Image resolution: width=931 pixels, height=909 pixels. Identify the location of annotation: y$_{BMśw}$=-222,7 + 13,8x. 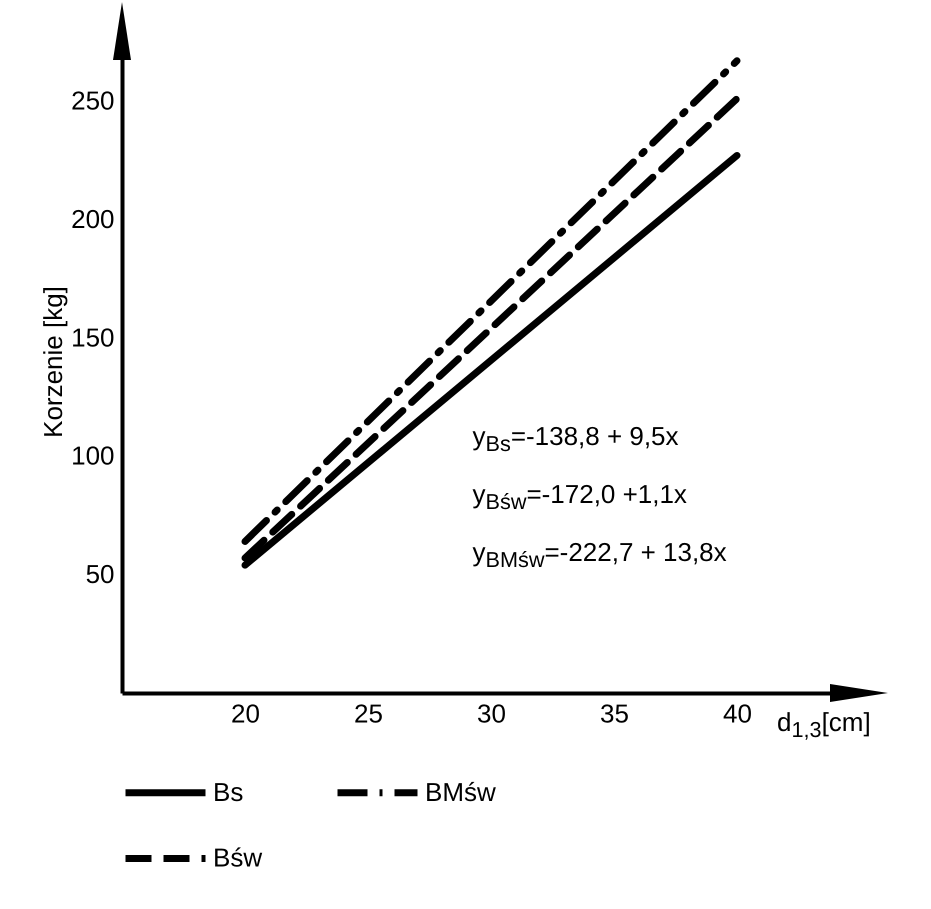
(599, 555).